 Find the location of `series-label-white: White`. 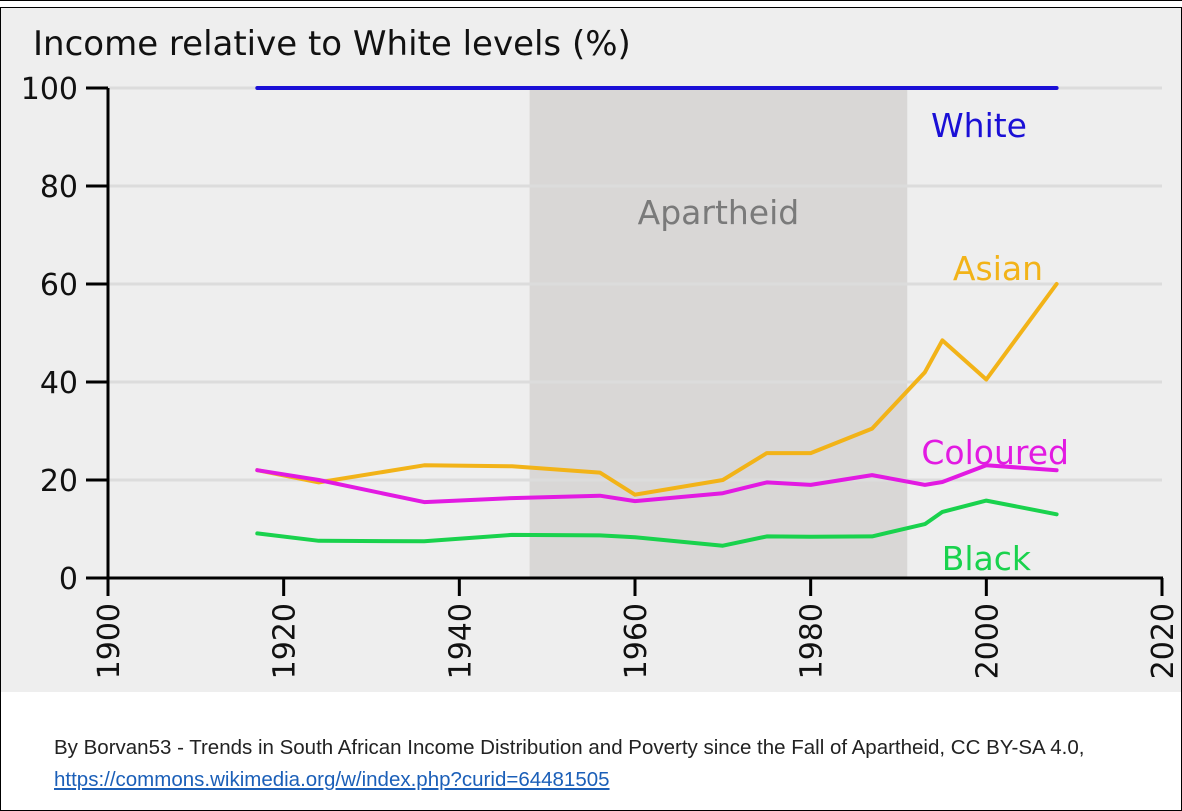

series-label-white: White is located at coordinates (979, 125).